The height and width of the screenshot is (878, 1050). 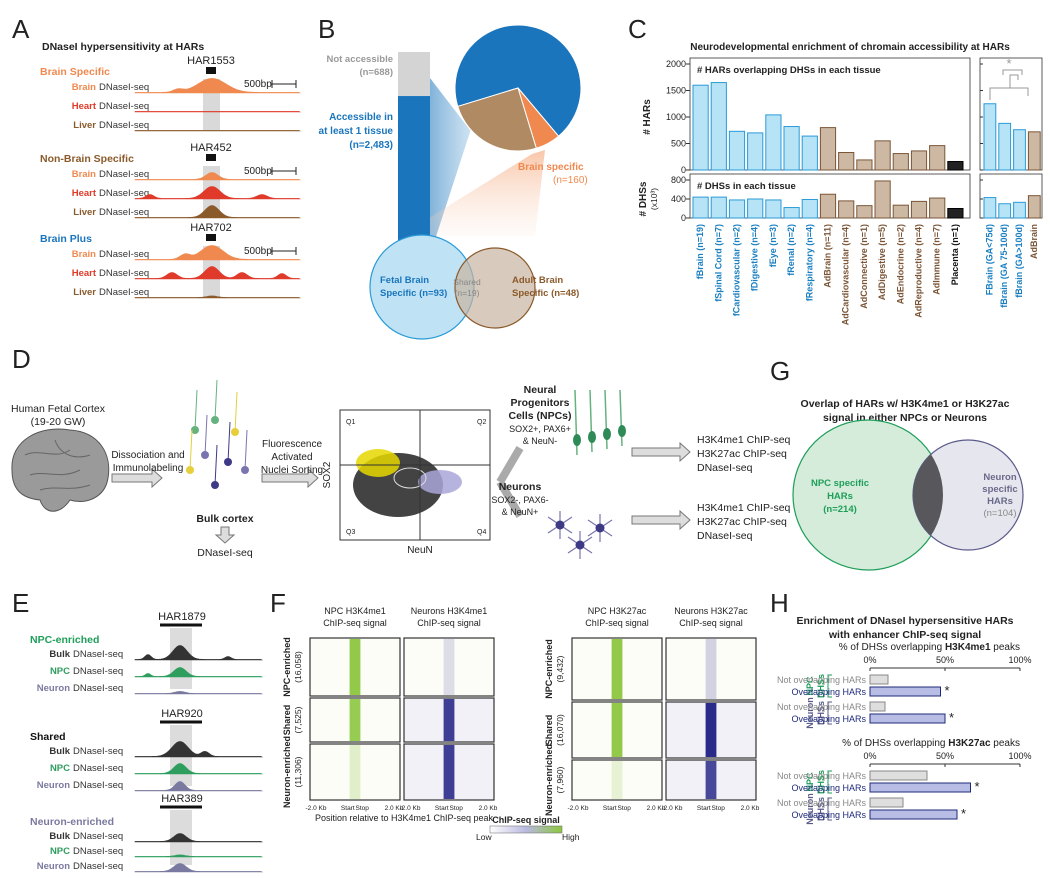 What do you see at coordinates (676, 64) in the screenshot?
I see `y-tick-label: 2000` at bounding box center [676, 64].